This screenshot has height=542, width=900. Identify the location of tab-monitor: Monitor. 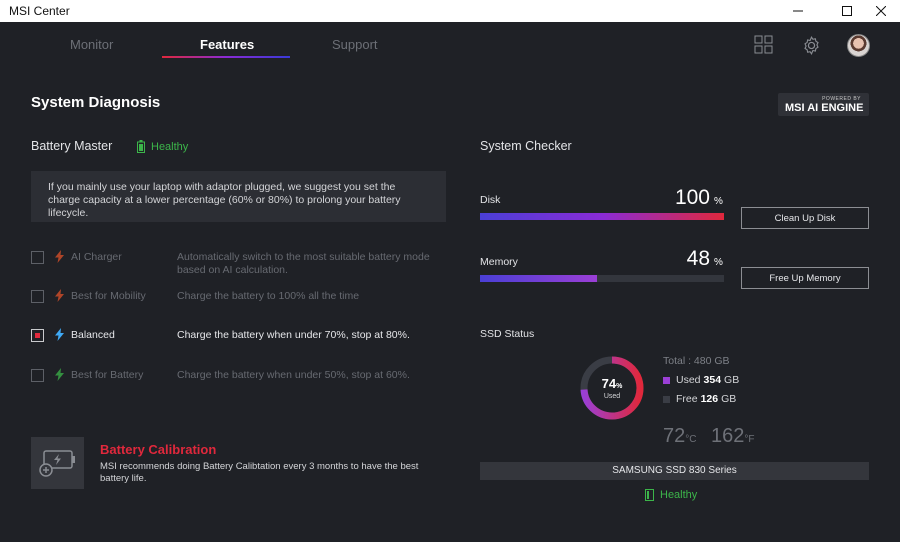
(92, 44).